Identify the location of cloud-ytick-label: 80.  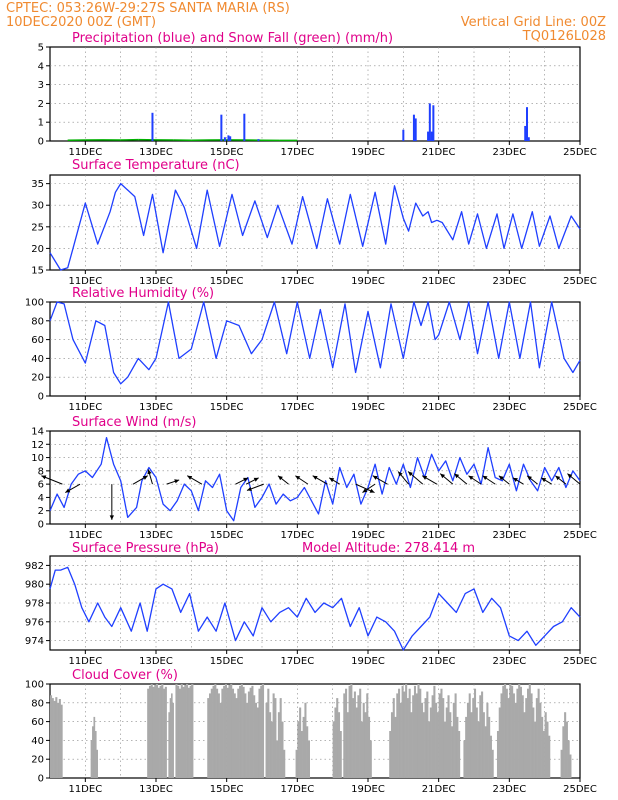
(37, 703).